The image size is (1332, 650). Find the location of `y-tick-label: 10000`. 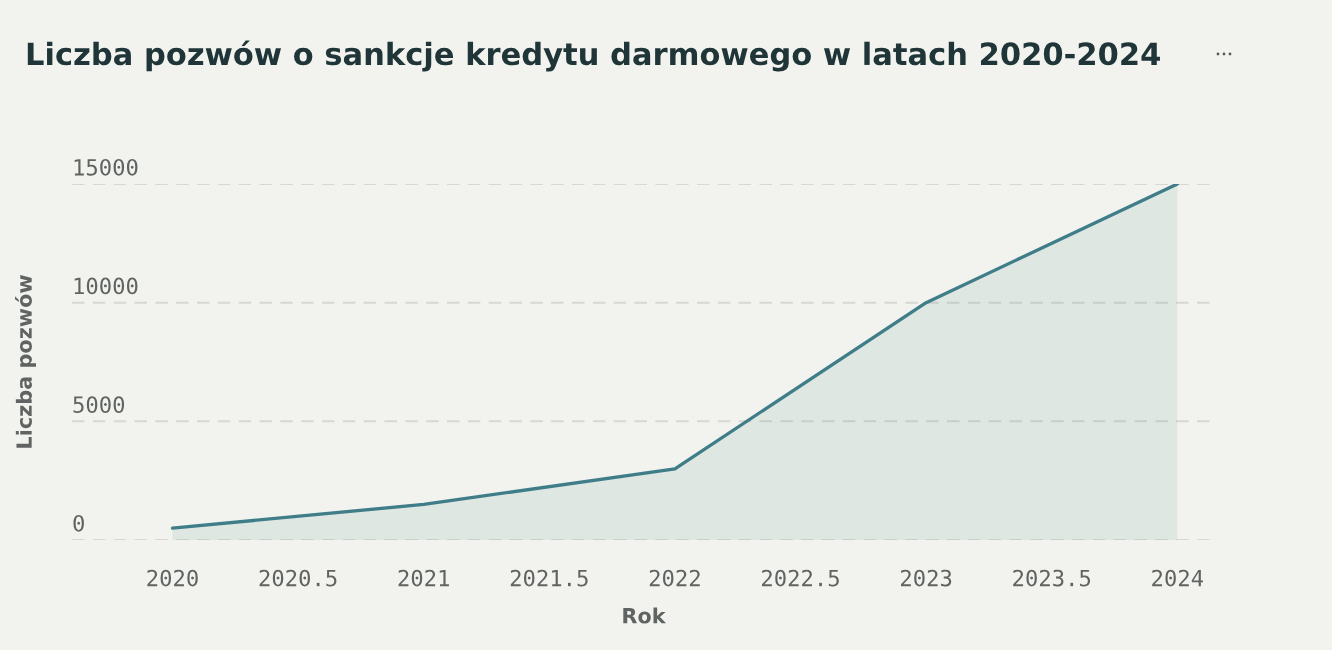

y-tick-label: 10000 is located at coordinates (106, 286).